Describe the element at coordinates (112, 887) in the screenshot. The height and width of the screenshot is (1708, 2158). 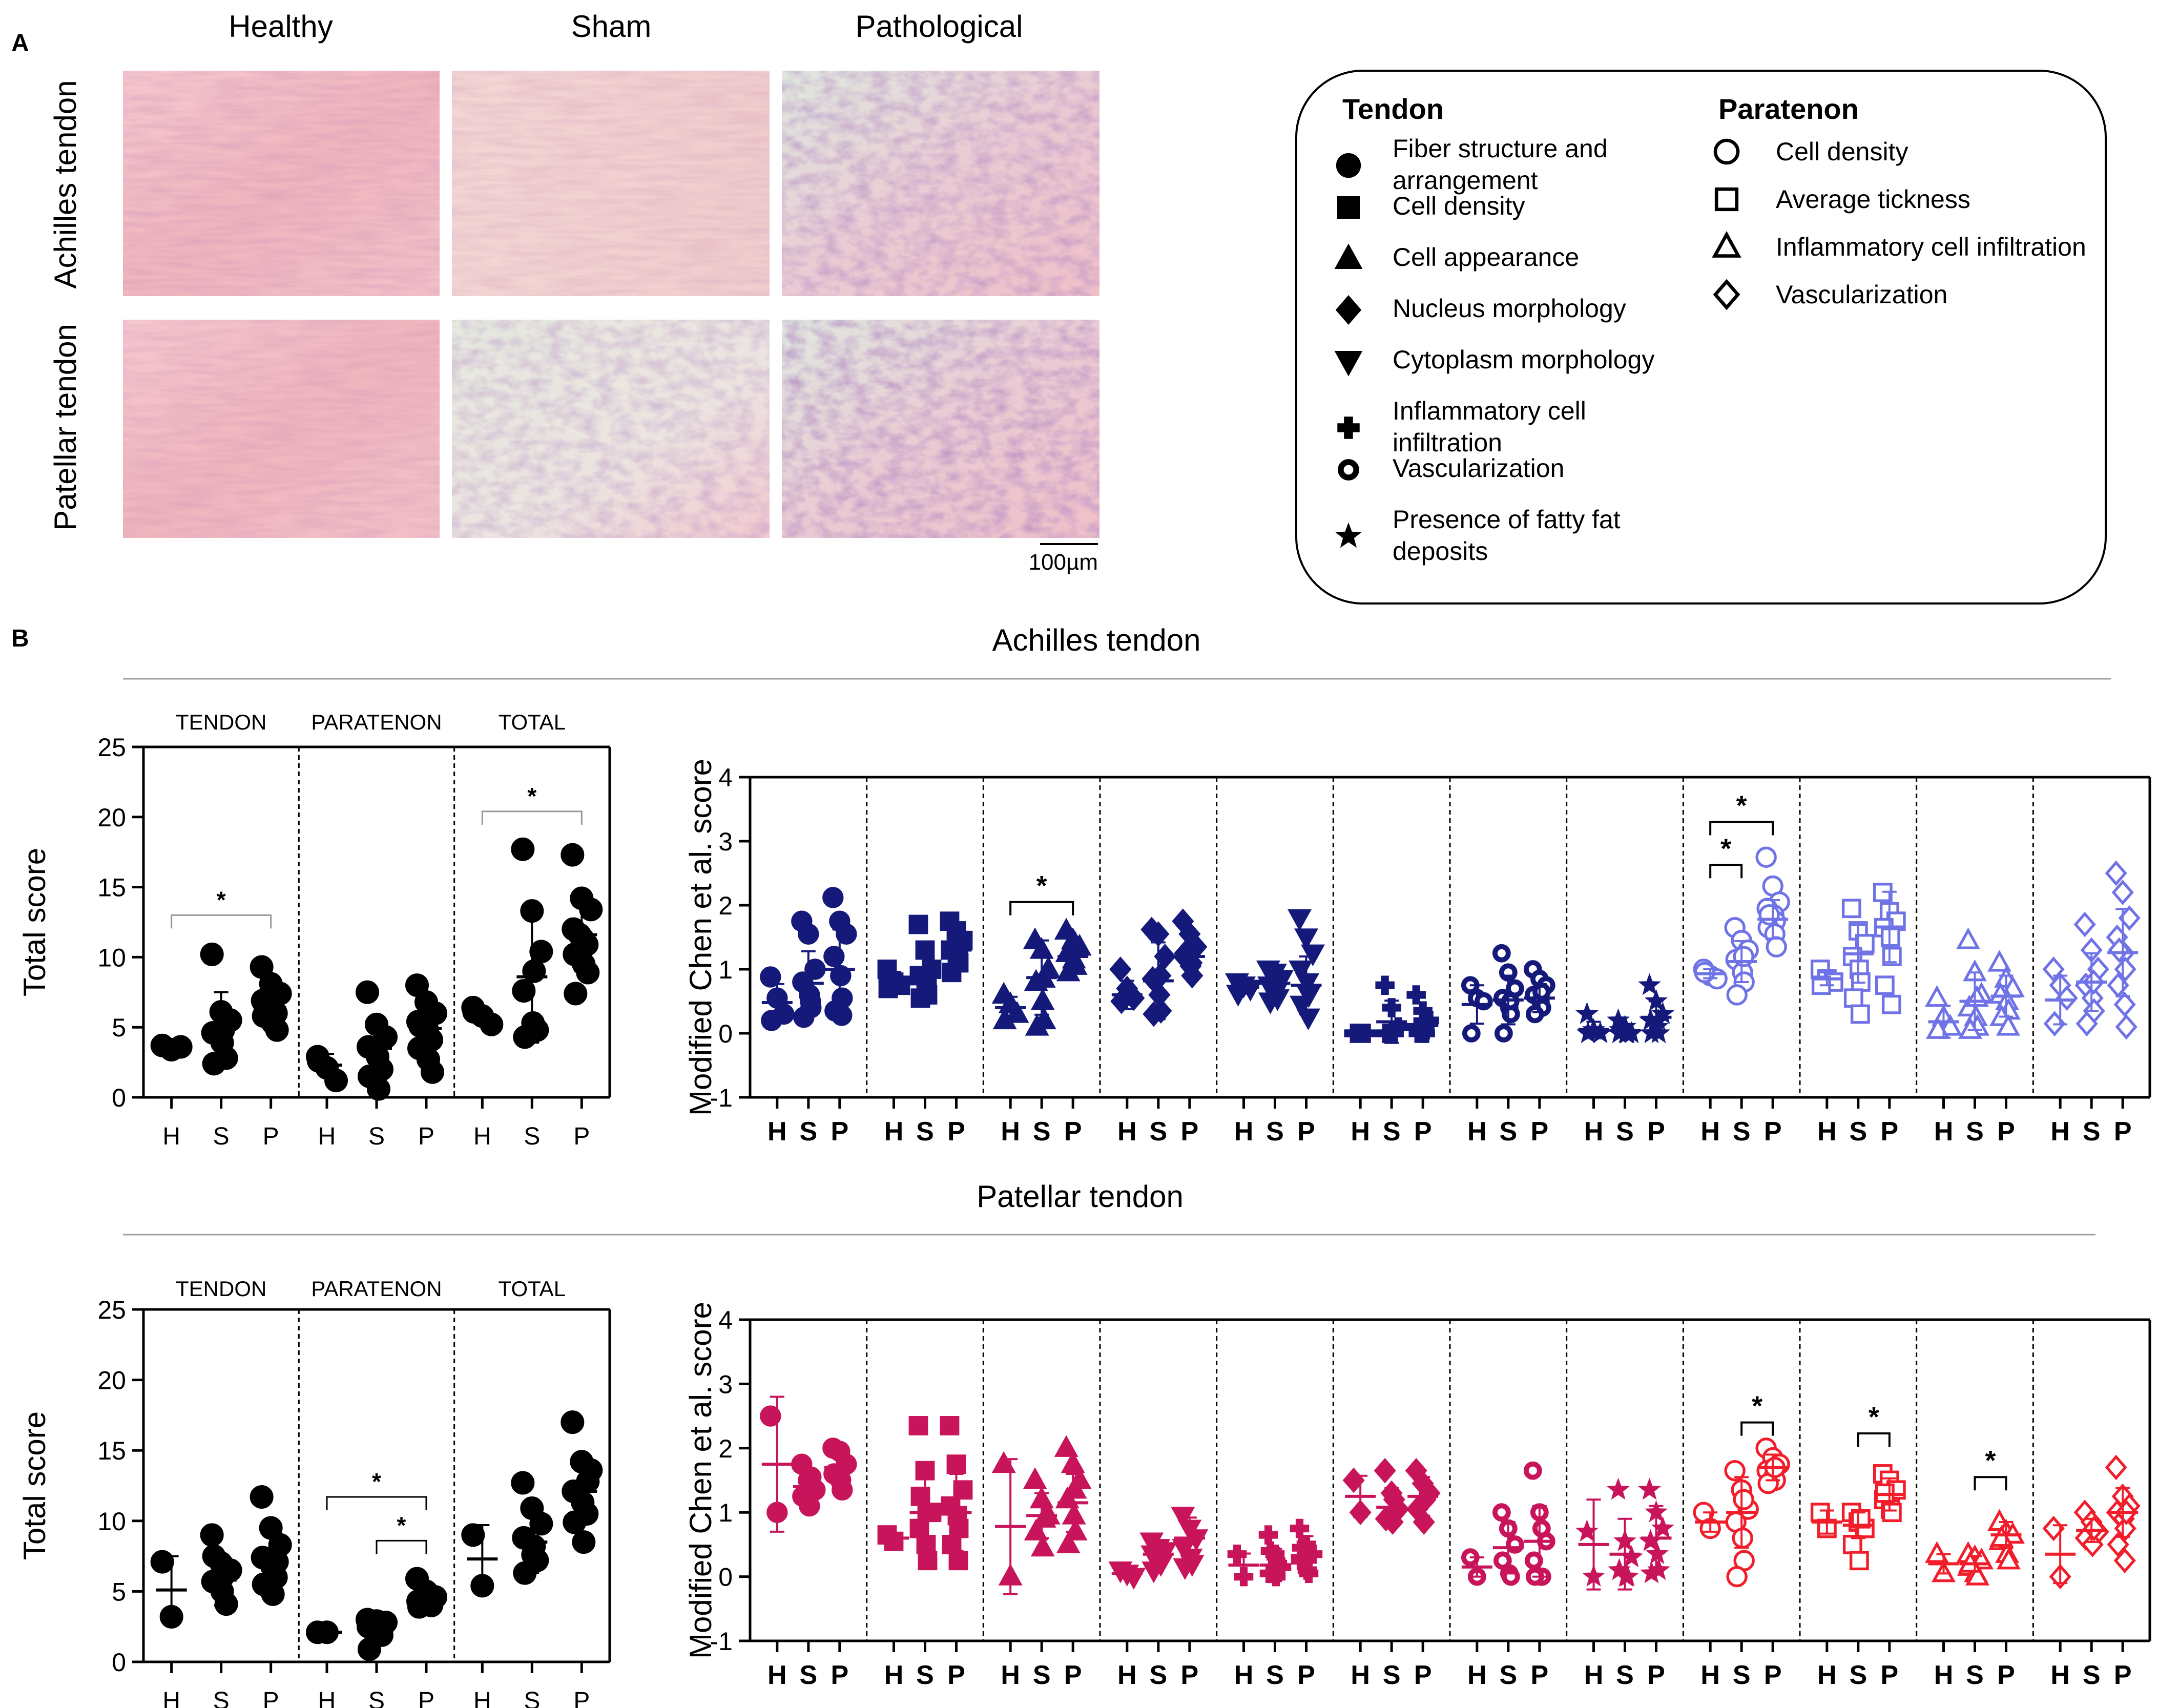
I see `y-tick-label: 15` at that location.